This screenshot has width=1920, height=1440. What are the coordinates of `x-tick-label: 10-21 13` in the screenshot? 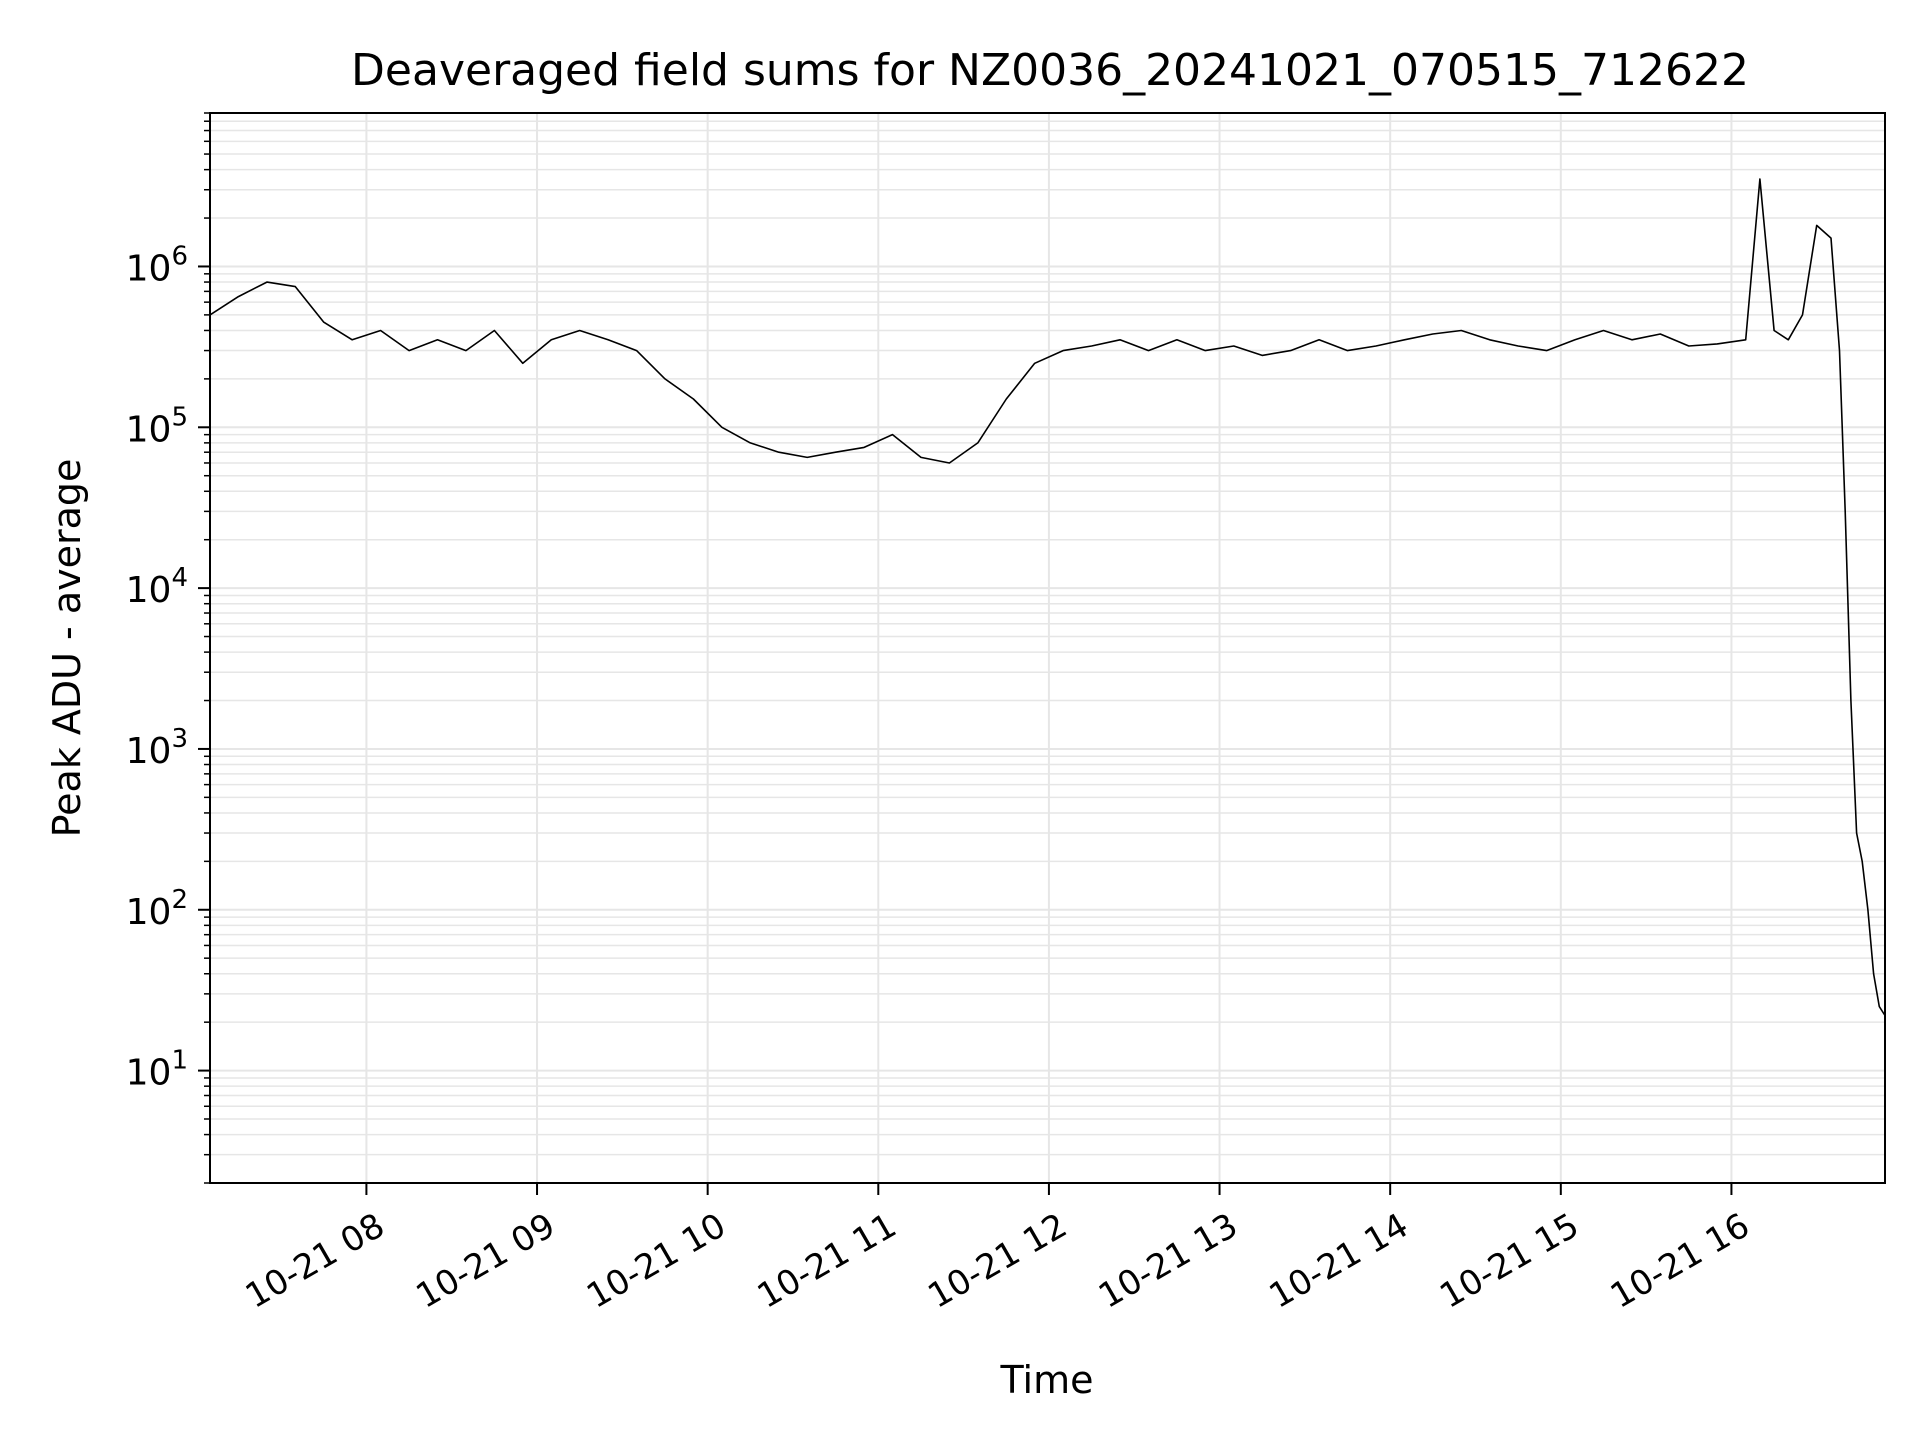 It's located at (1168, 1261).